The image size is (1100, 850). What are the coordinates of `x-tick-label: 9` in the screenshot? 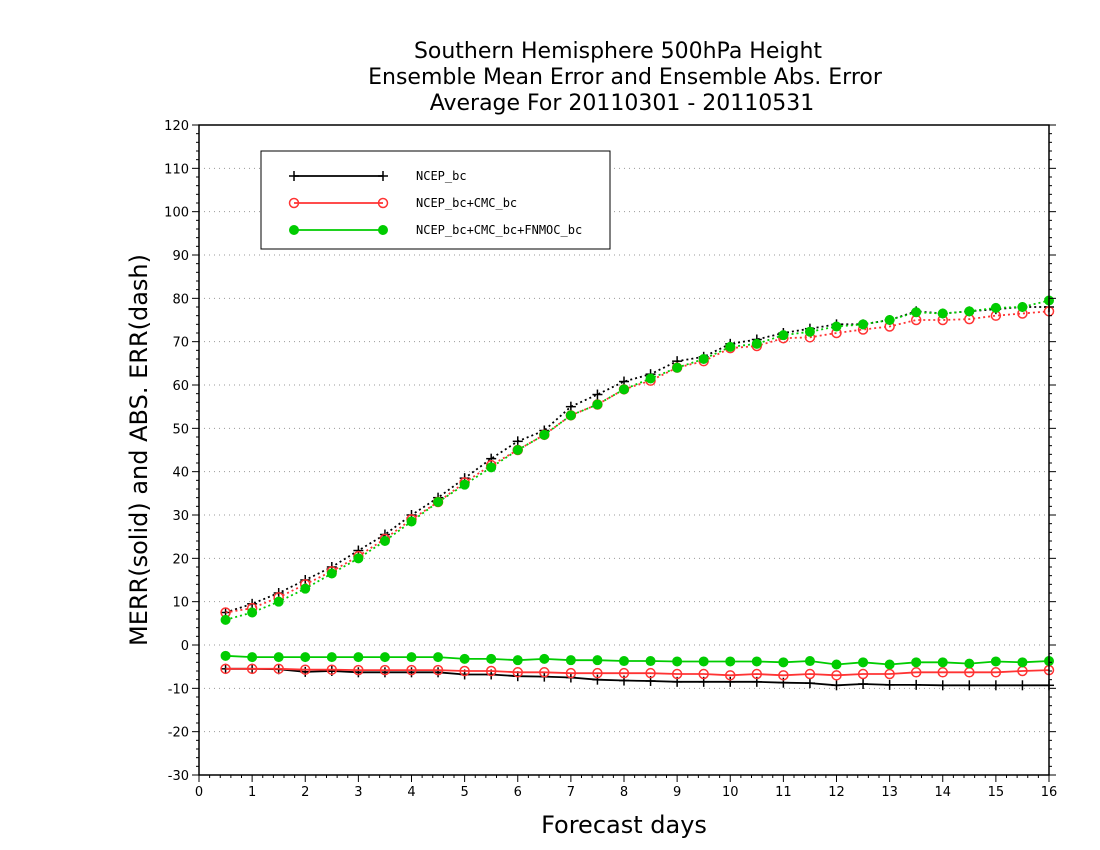 It's located at (677, 792).